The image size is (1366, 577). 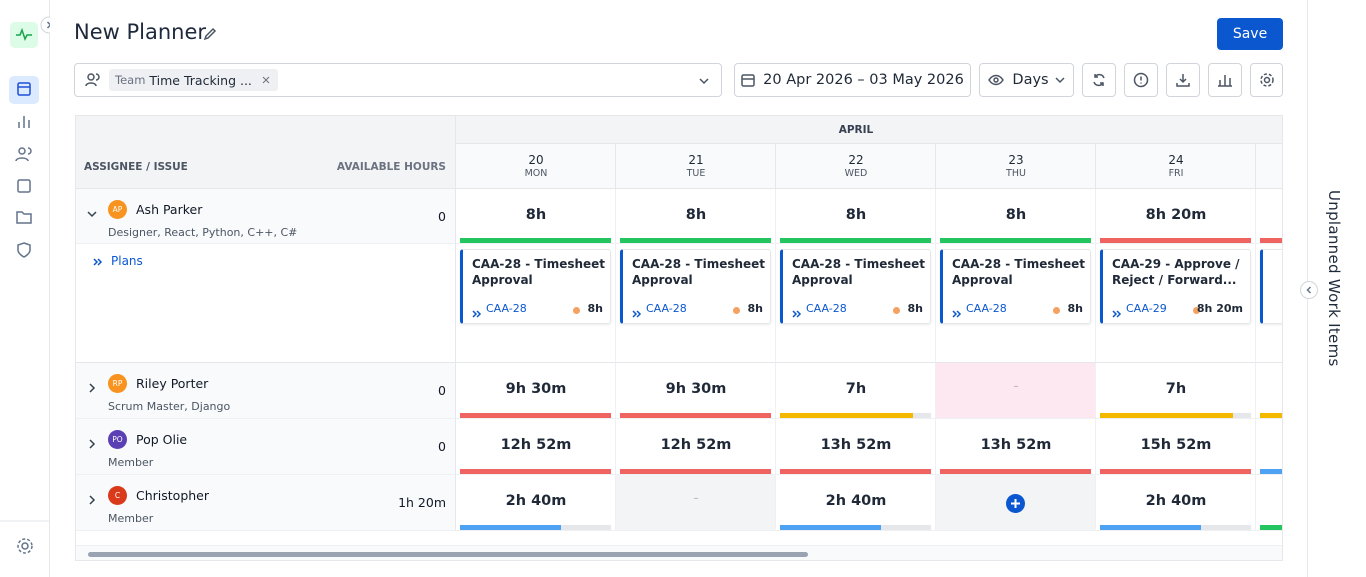 What do you see at coordinates (25, 288) in the screenshot?
I see `sidebar` at bounding box center [25, 288].